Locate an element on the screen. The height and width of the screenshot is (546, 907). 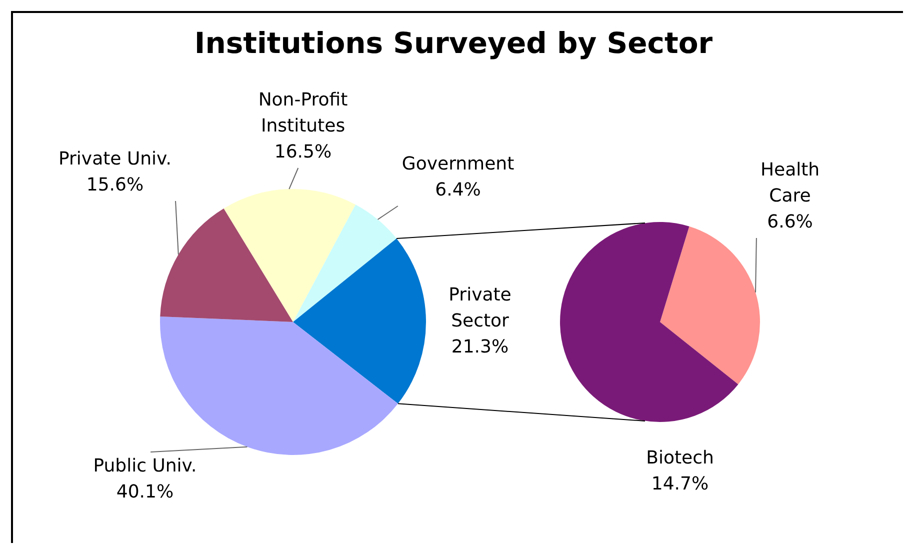
data-label: 15.6% is located at coordinates (115, 185).